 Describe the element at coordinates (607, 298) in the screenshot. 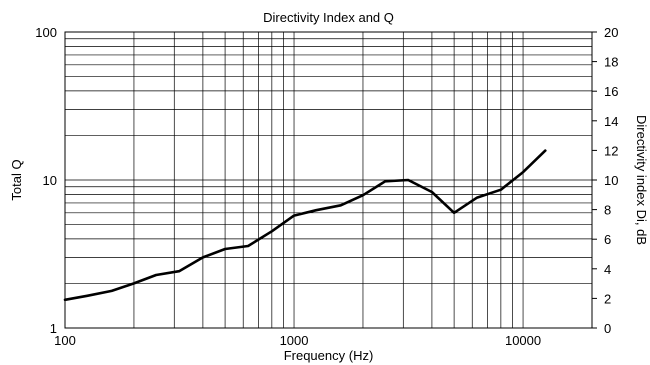

I see `y2-tick-label: 2` at that location.